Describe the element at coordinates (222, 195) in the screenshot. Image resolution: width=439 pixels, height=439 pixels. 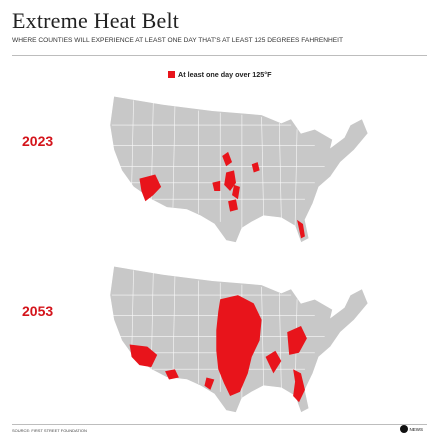
I see `heat-areas-2023` at that location.